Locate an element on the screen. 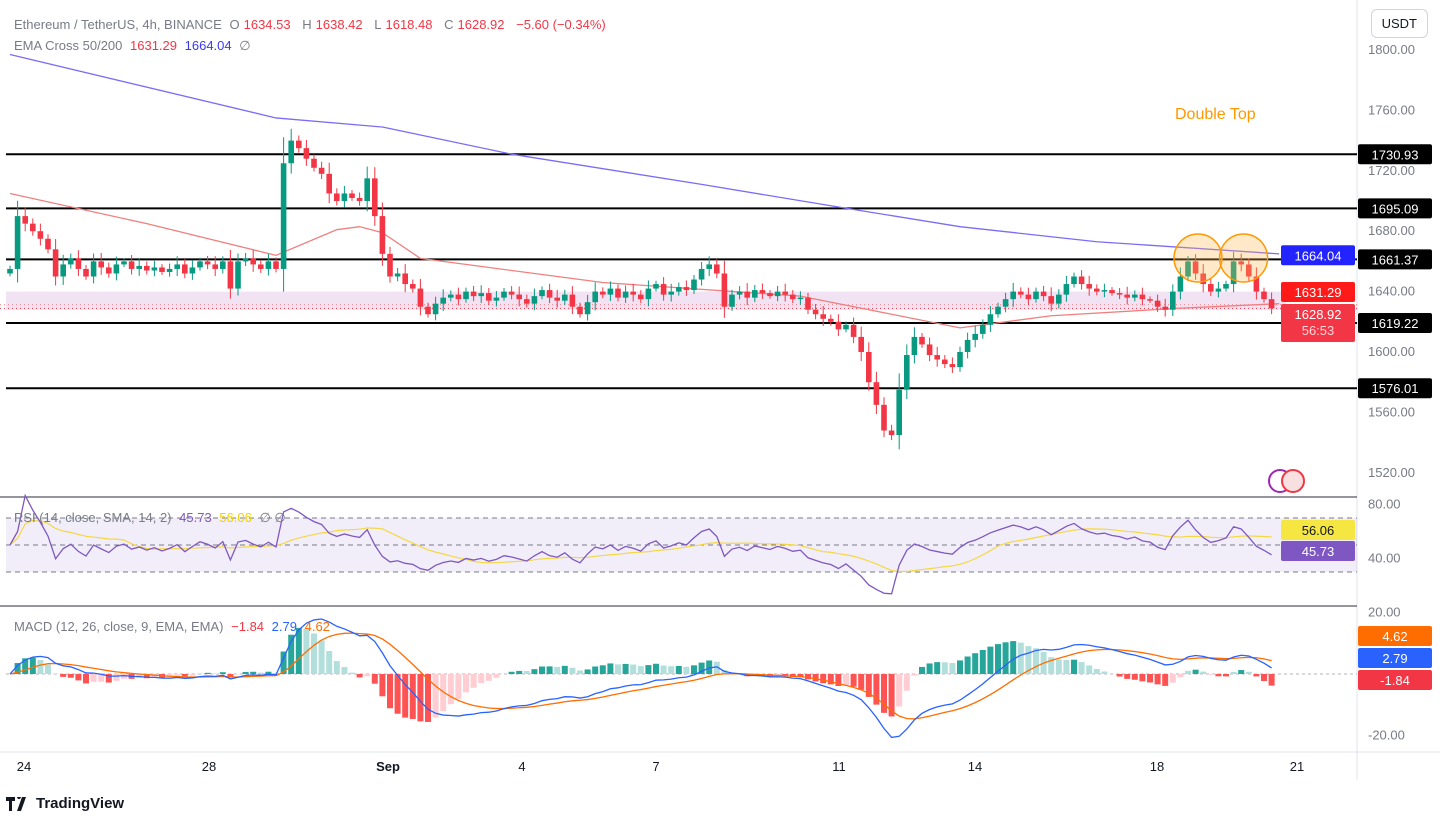 The width and height of the screenshot is (1440, 817). ema-legend: EMA Cross 50/200 1631.29 1664.04 ∅ is located at coordinates (134, 46).